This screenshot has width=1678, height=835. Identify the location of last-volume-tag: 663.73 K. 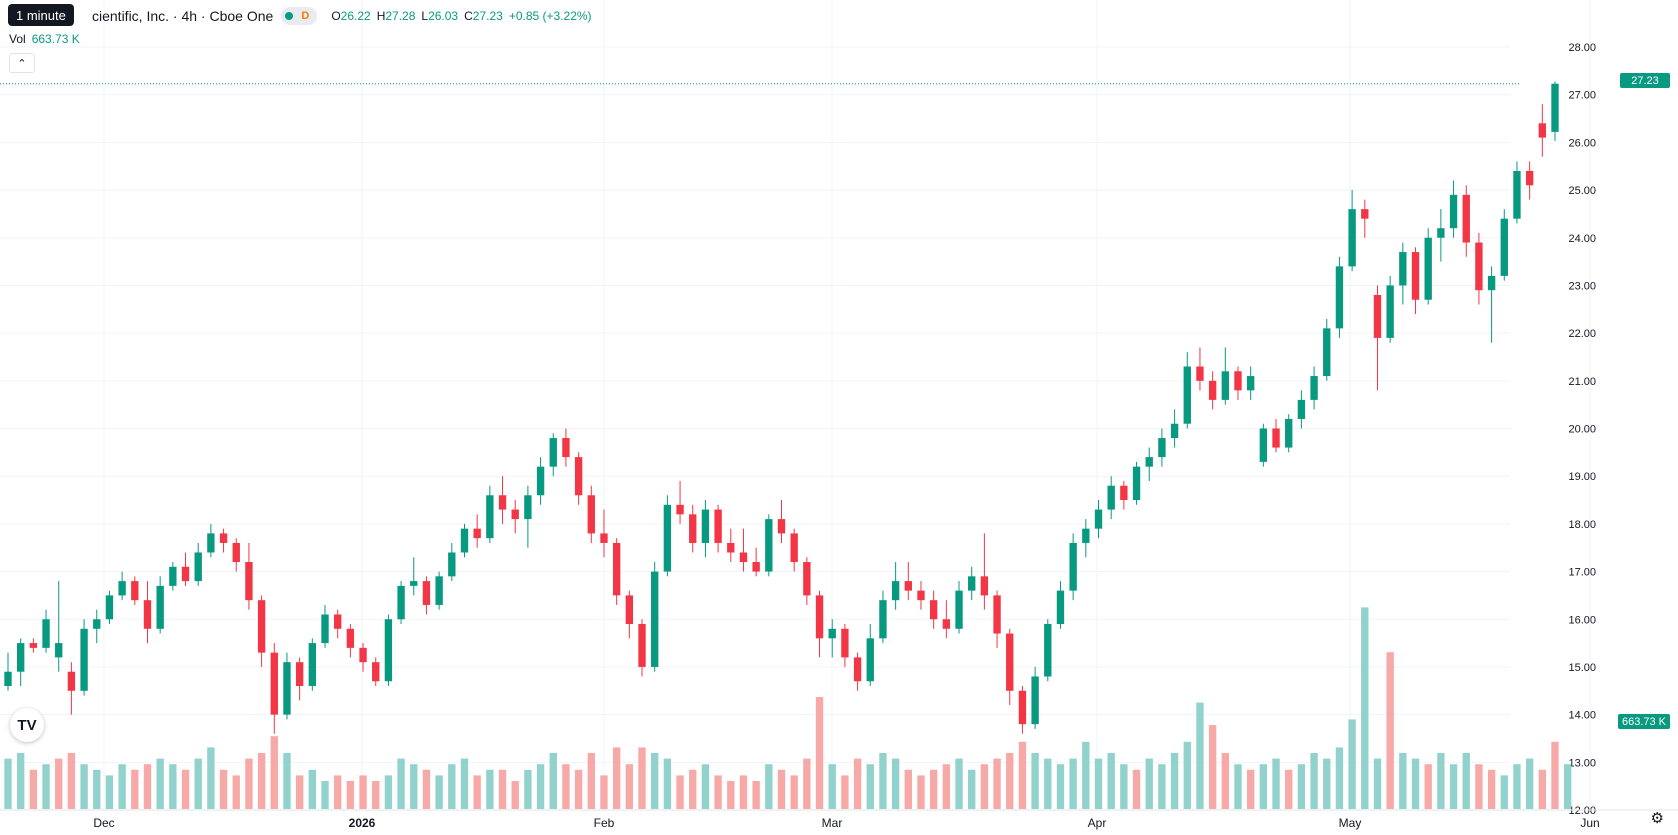
(1644, 721).